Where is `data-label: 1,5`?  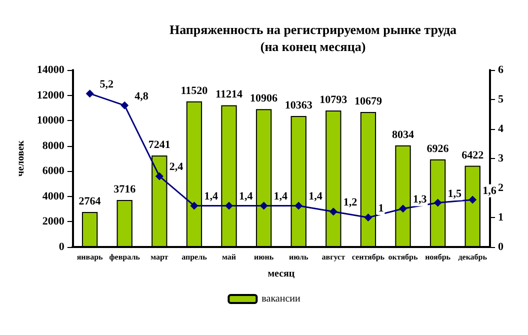 data-label: 1,5 is located at coordinates (455, 194).